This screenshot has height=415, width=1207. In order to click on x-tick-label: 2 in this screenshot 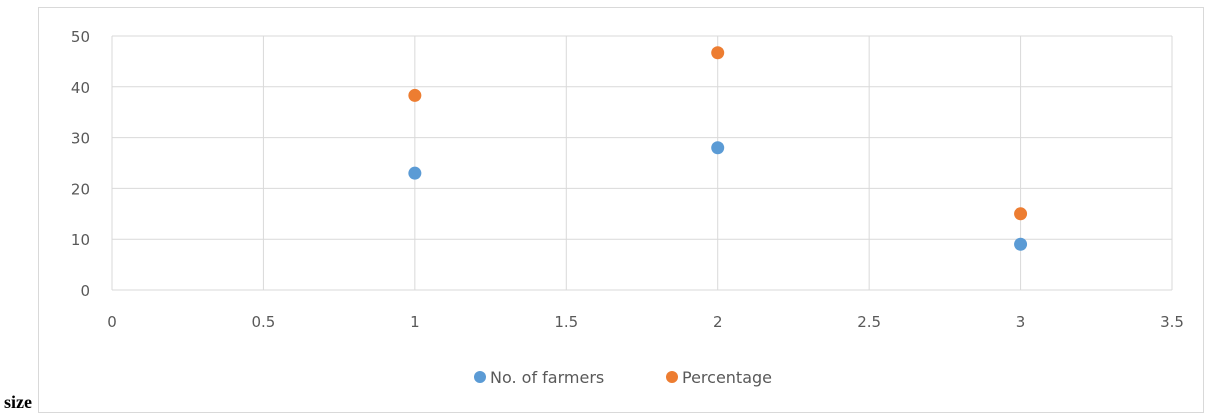, I will do `click(718, 322)`.